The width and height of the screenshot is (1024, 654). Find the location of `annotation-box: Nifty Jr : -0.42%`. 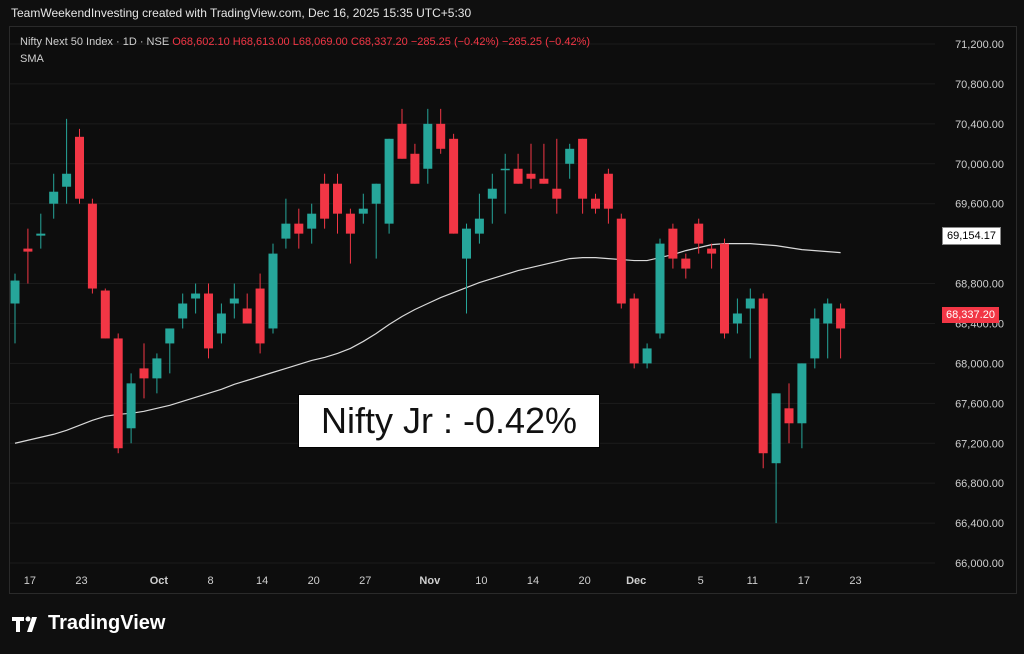

annotation-box: Nifty Jr : -0.42% is located at coordinates (449, 421).